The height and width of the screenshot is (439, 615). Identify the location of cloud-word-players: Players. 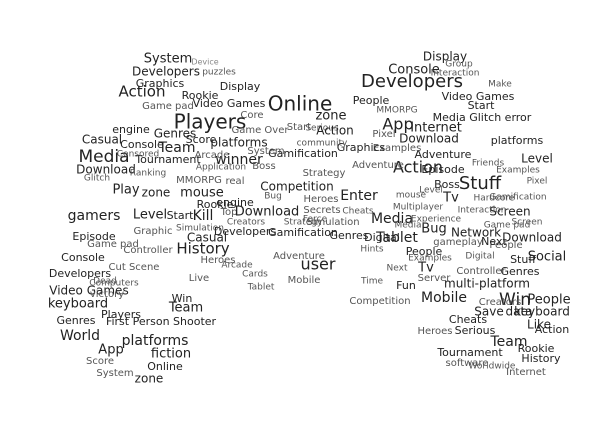
(210, 122).